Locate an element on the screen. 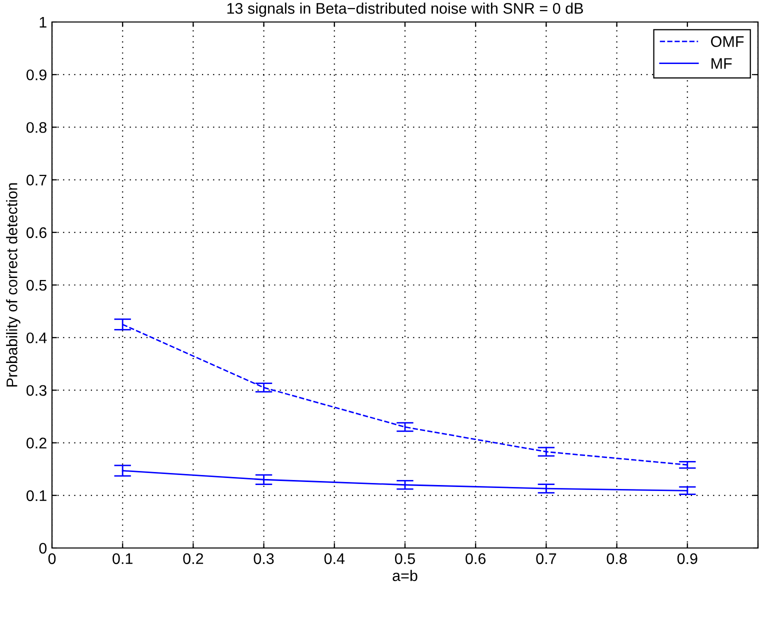 This screenshot has height=629, width=764. y-tick-label: 0.3 is located at coordinates (36, 390).